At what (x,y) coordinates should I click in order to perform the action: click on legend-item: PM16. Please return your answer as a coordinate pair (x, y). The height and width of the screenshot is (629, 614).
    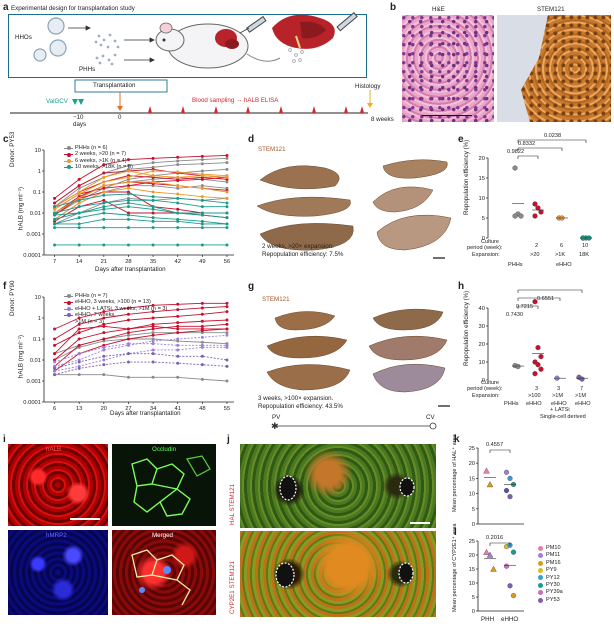
    Looking at the image, I should click on (550, 563).